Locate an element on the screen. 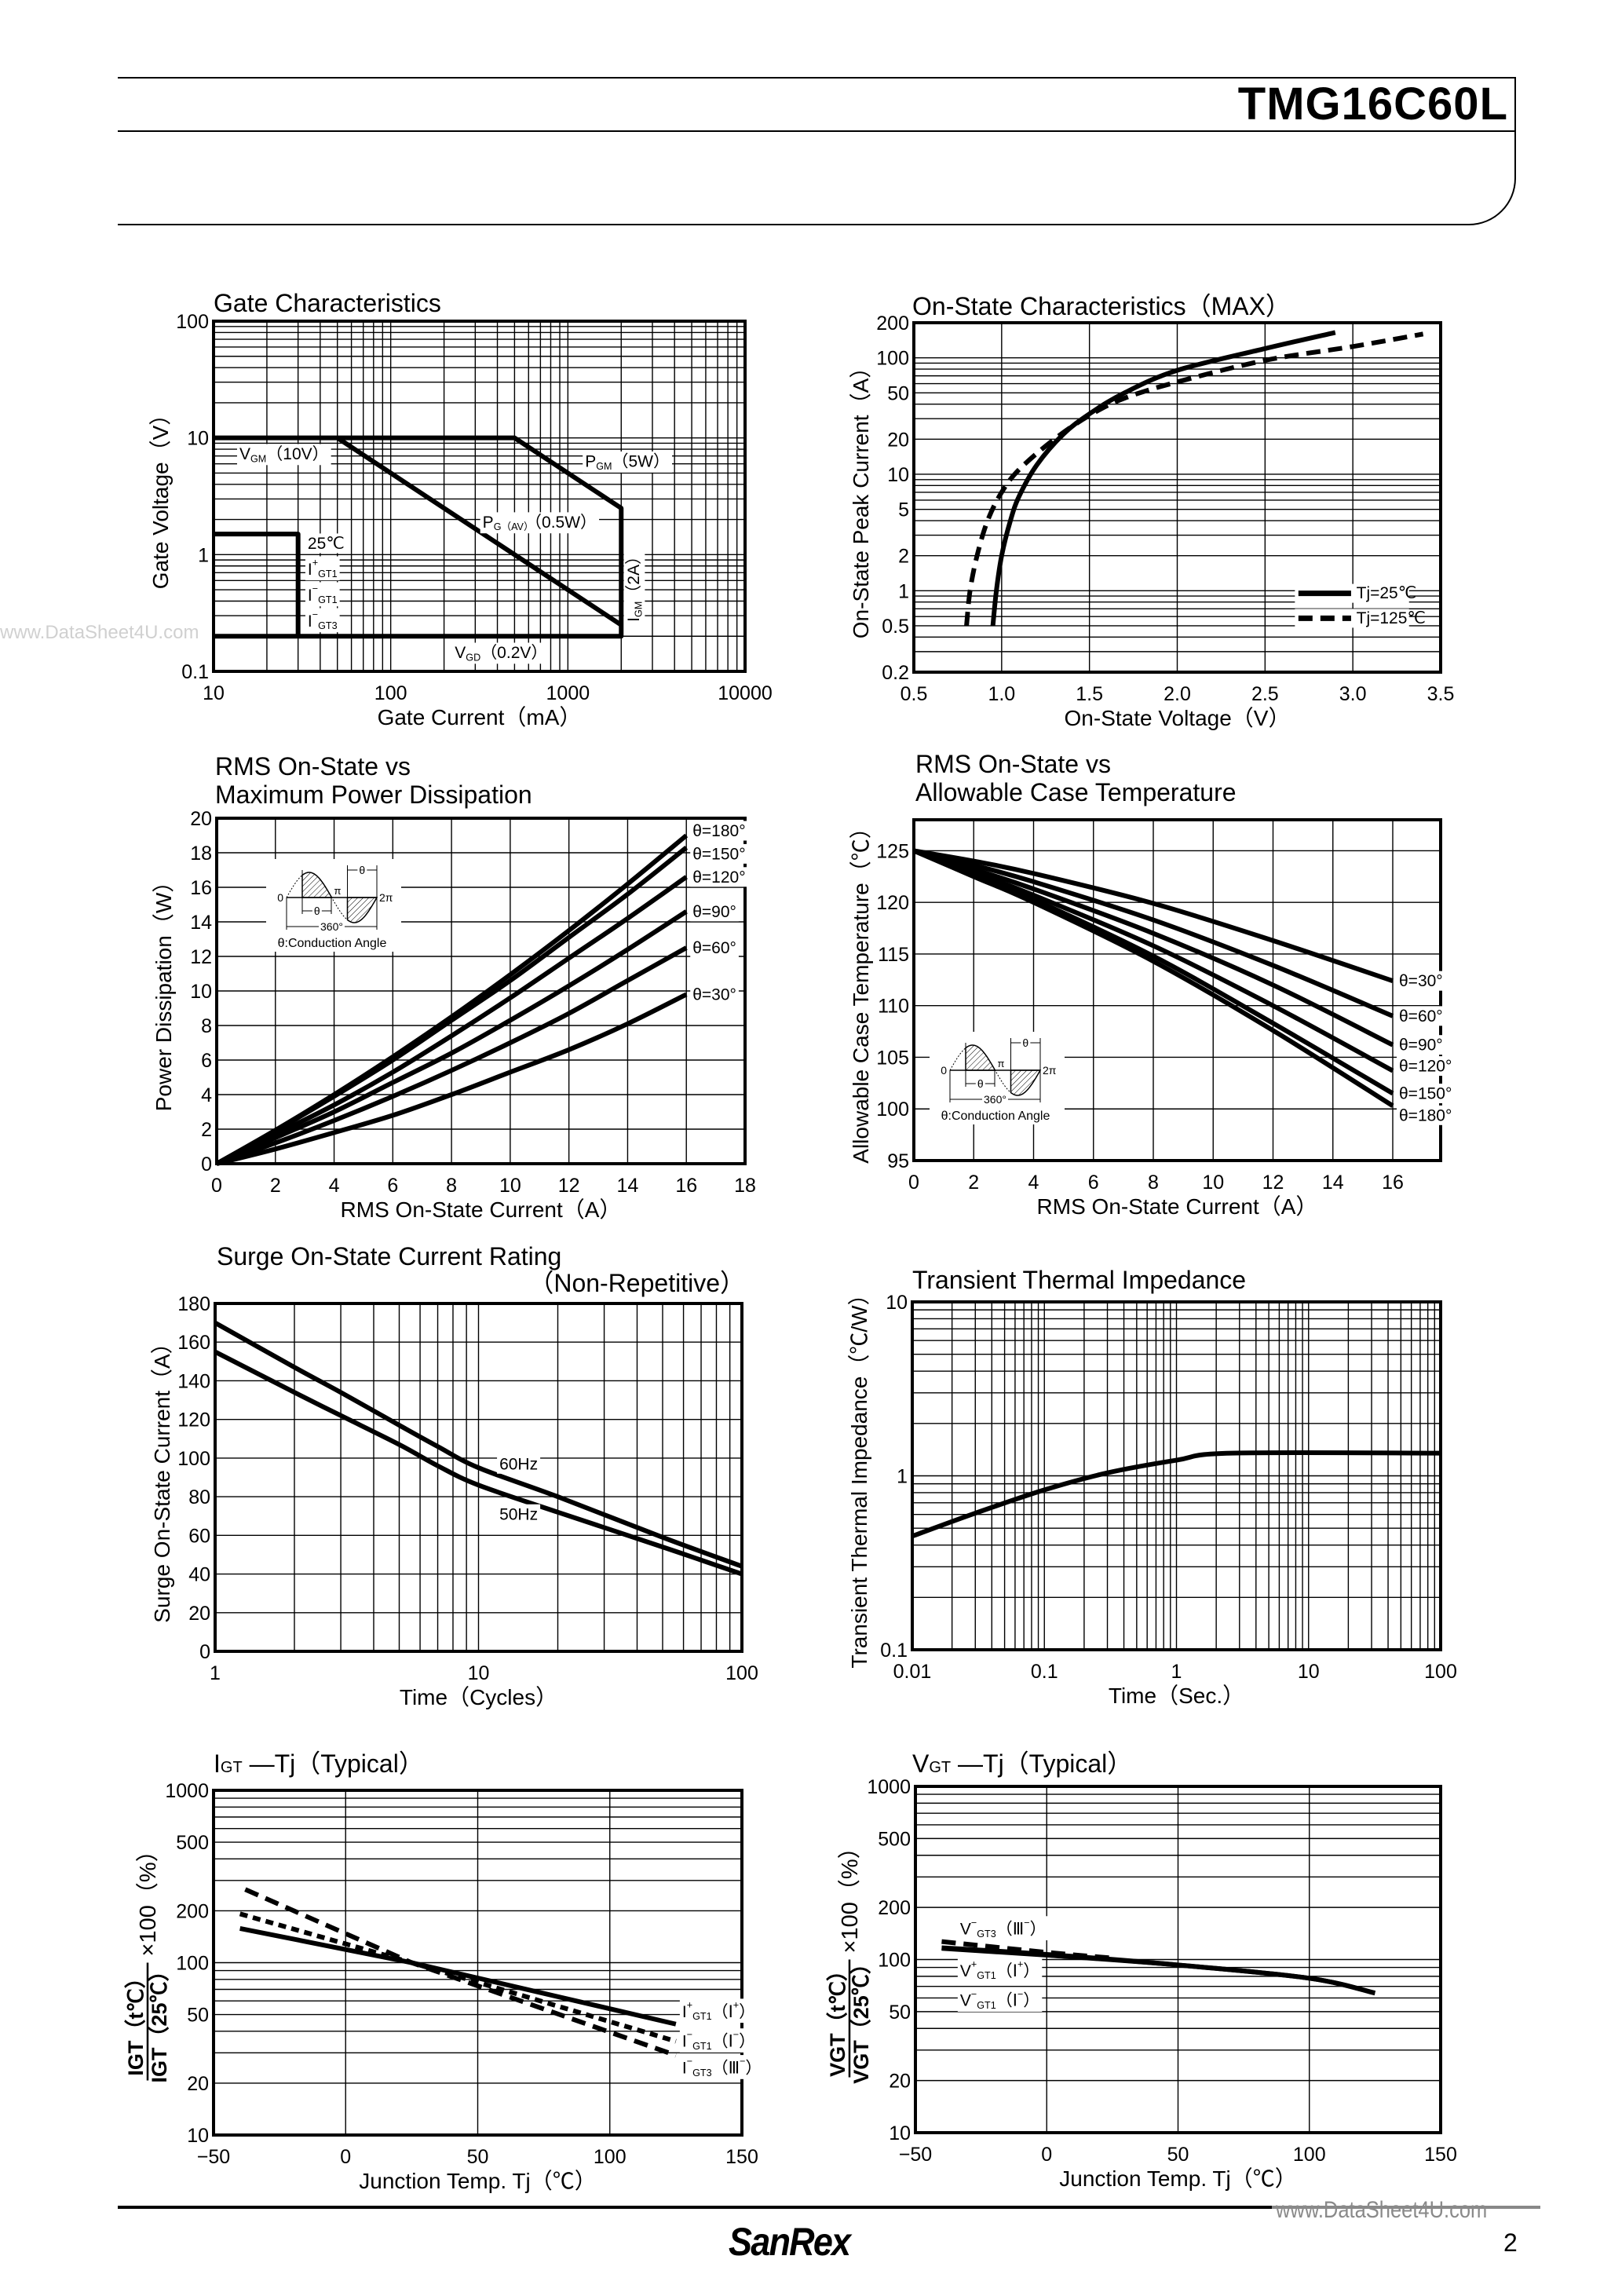 The height and width of the screenshot is (2296, 1622). series-label: I−GT3（Ⅲ−） is located at coordinates (722, 2067).